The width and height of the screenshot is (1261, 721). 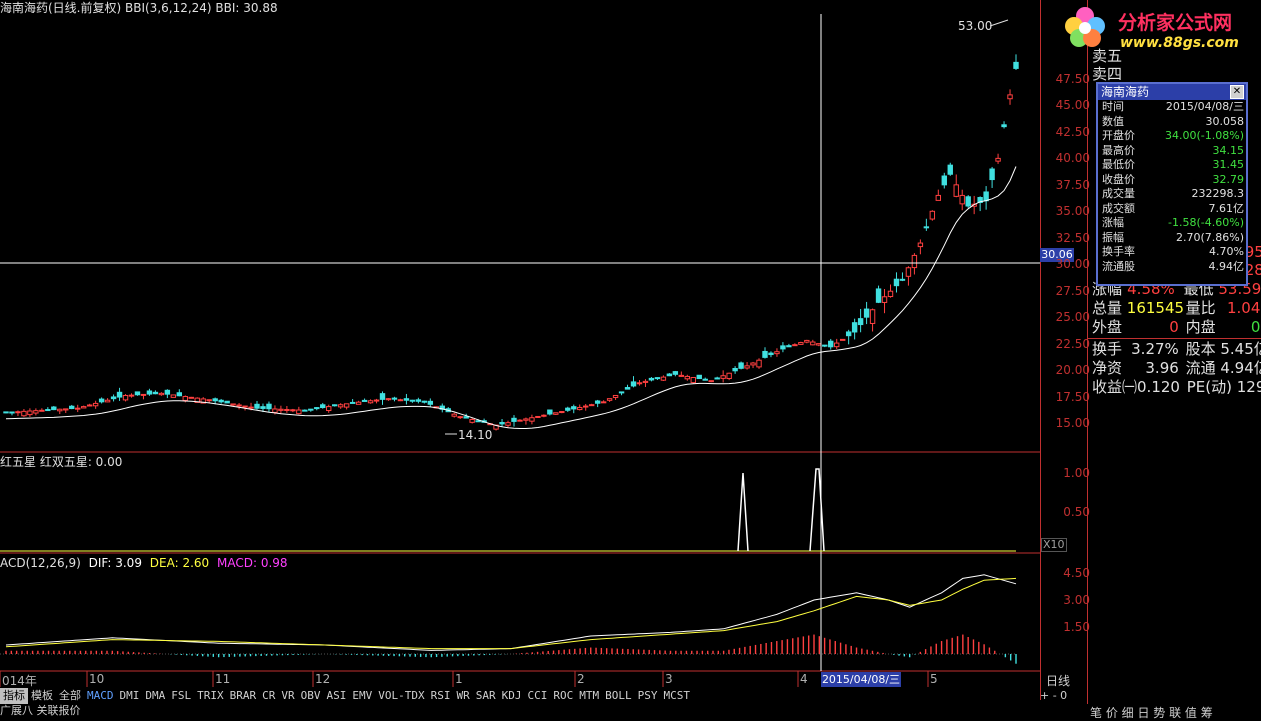 What do you see at coordinates (1172, 165) in the screenshot?
I see `popup-row: 最低价 31.45` at bounding box center [1172, 165].